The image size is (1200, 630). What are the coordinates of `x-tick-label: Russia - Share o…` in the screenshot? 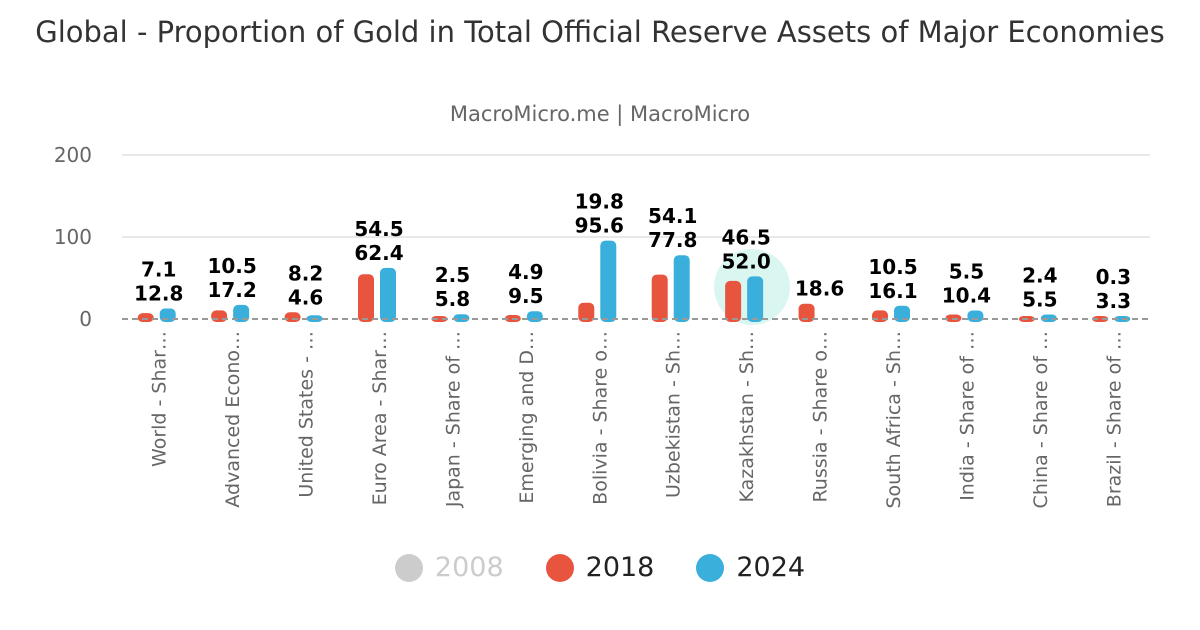 It's located at (821, 417).